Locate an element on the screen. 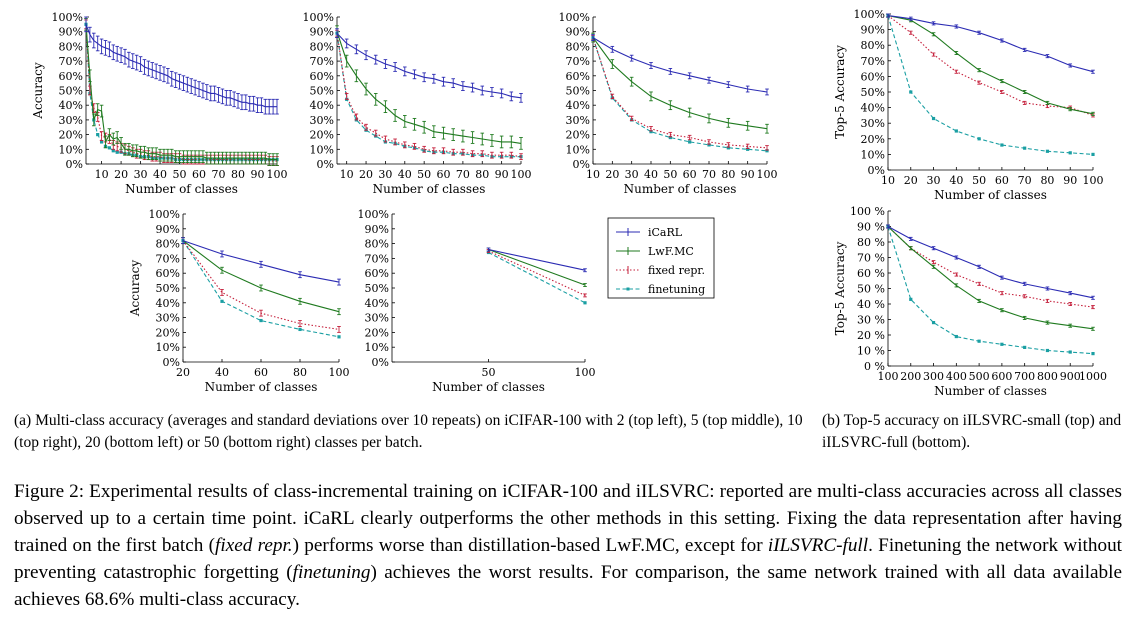  y-tick-label: 50 % is located at coordinates (871, 289).